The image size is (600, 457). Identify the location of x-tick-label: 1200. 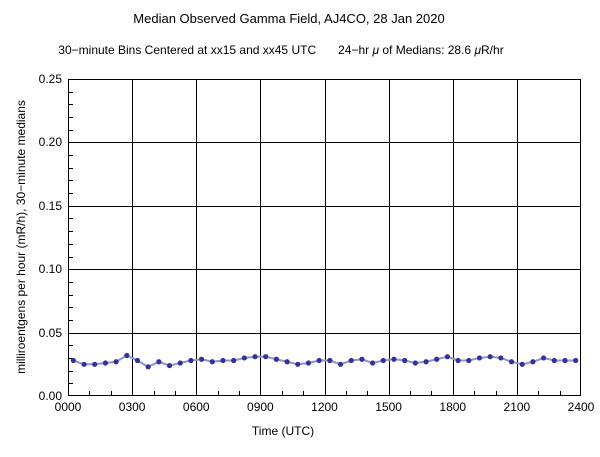
(324, 407).